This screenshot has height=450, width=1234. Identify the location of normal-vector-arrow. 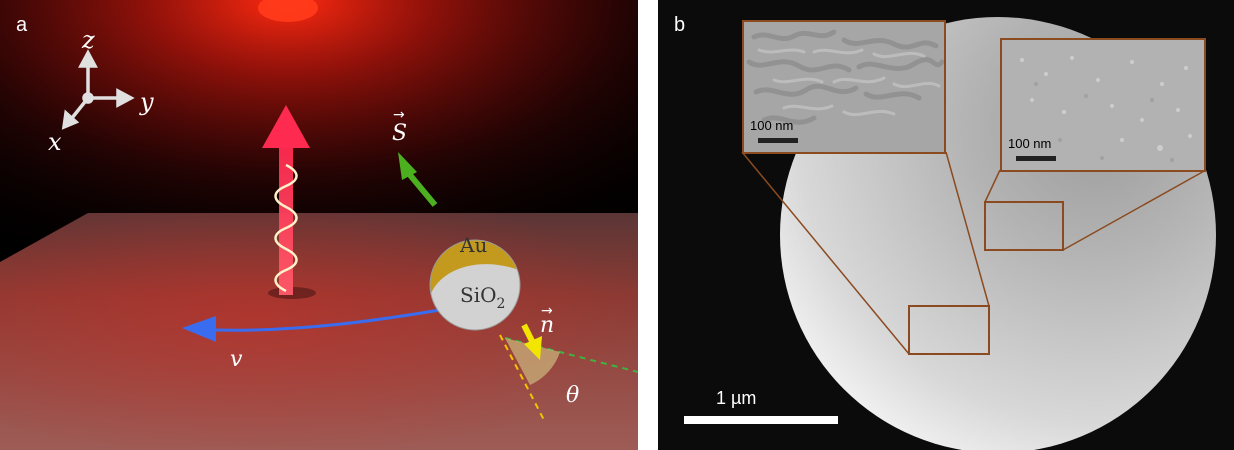
(531, 341).